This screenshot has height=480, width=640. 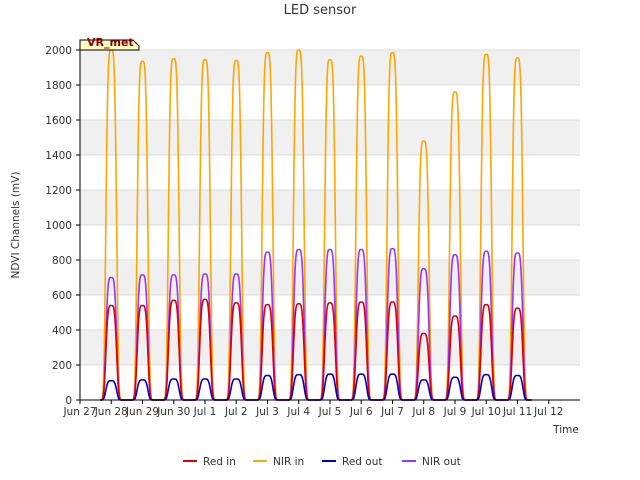 I want to click on x-tick-label: Jun 27, so click(x=79, y=412).